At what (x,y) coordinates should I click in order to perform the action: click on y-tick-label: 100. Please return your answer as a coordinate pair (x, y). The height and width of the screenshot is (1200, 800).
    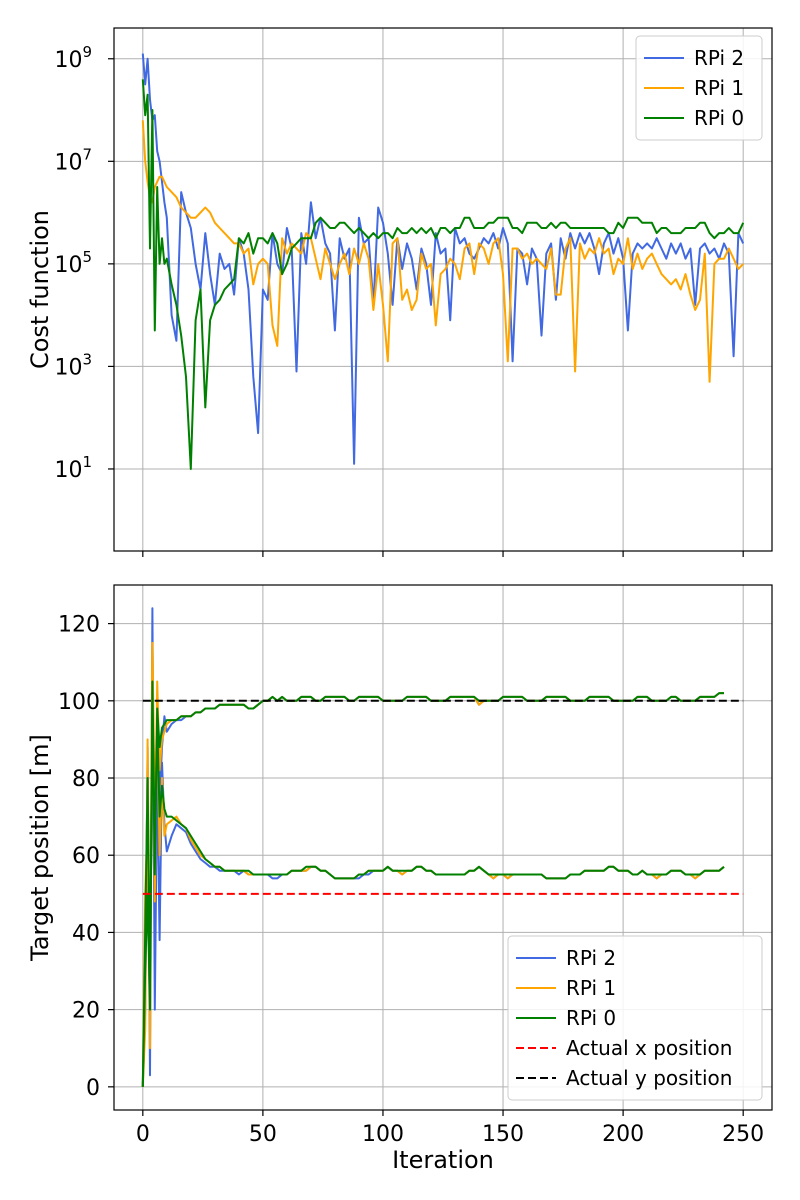
    Looking at the image, I should click on (79, 702).